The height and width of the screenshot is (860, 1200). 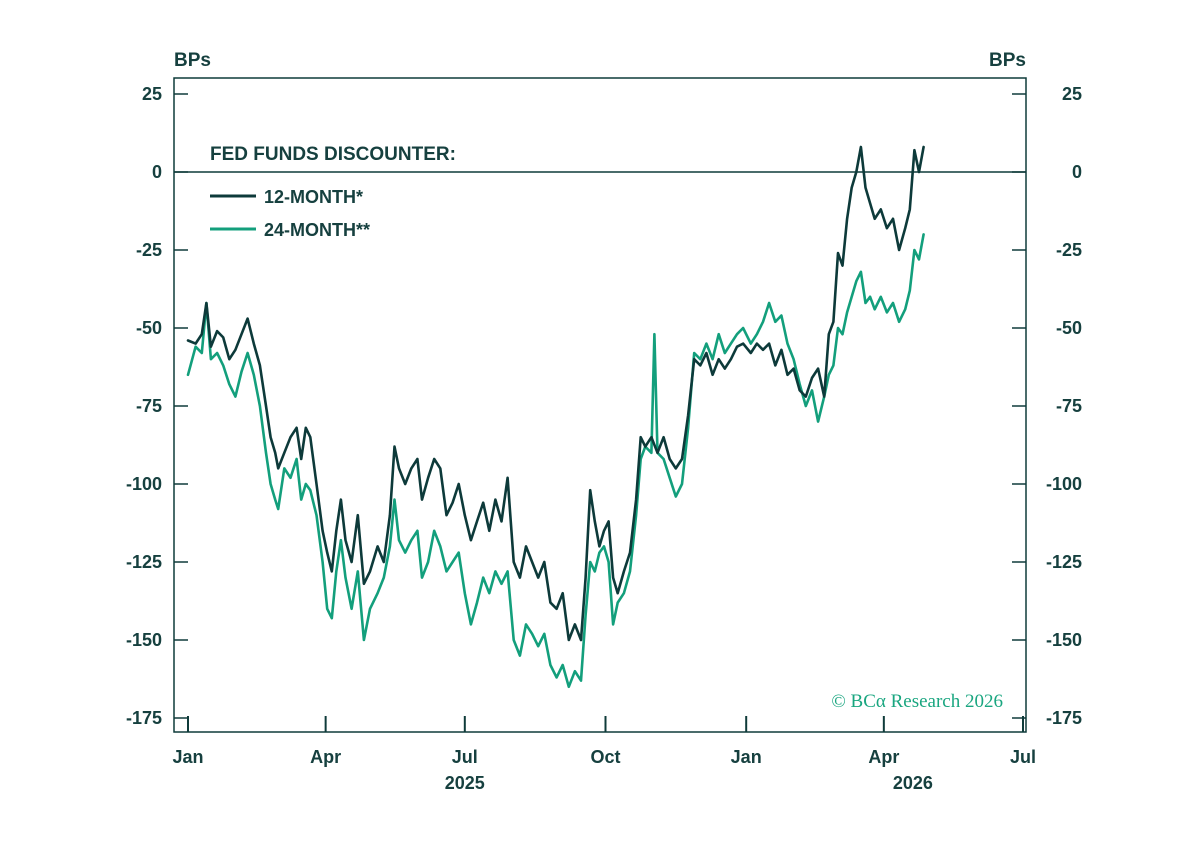 I want to click on y-tick-label-left: 0, so click(x=157, y=172).